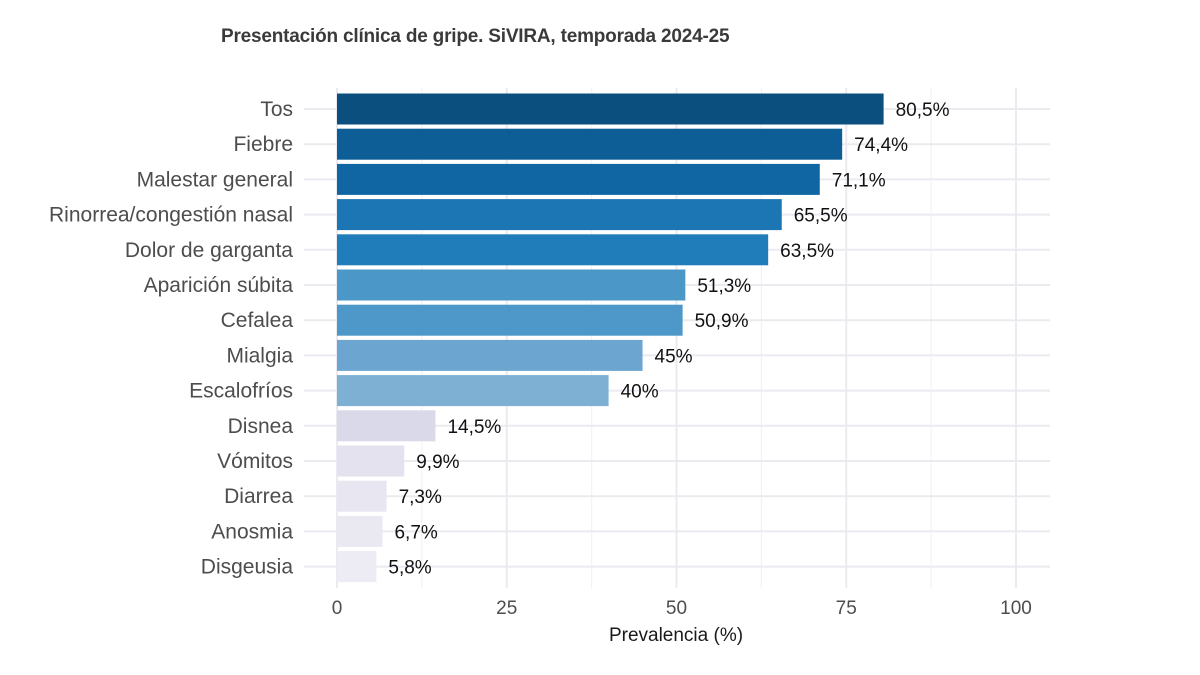 The height and width of the screenshot is (675, 1200). I want to click on x-axis-title: Prevalencia (%), so click(676, 635).